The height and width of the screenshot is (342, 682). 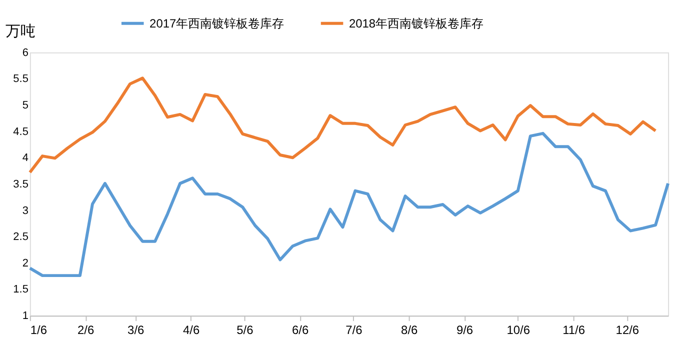 I want to click on x-tick-label: 6/6, so click(x=300, y=330).